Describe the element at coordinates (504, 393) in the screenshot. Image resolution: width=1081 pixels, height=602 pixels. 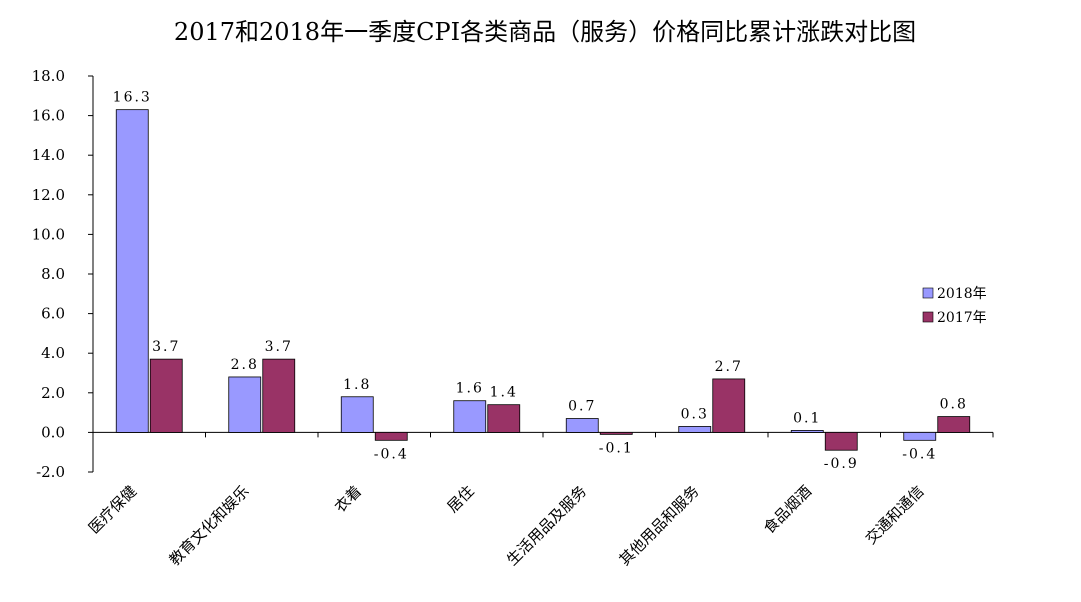
I see `data-label: 1.4` at that location.